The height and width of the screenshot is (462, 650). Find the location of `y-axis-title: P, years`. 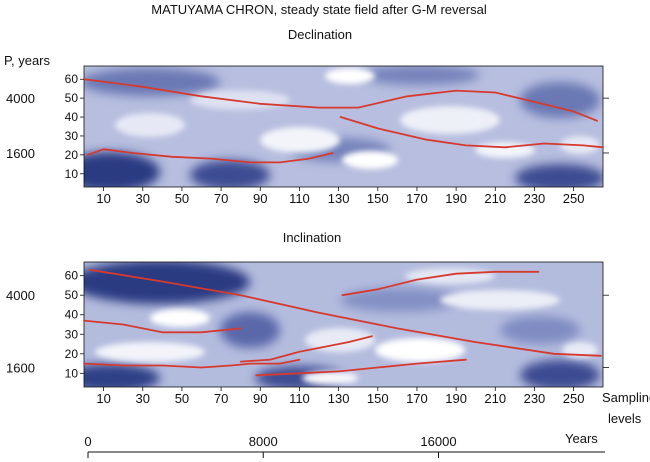

y-axis-title: P, years is located at coordinates (27, 60).